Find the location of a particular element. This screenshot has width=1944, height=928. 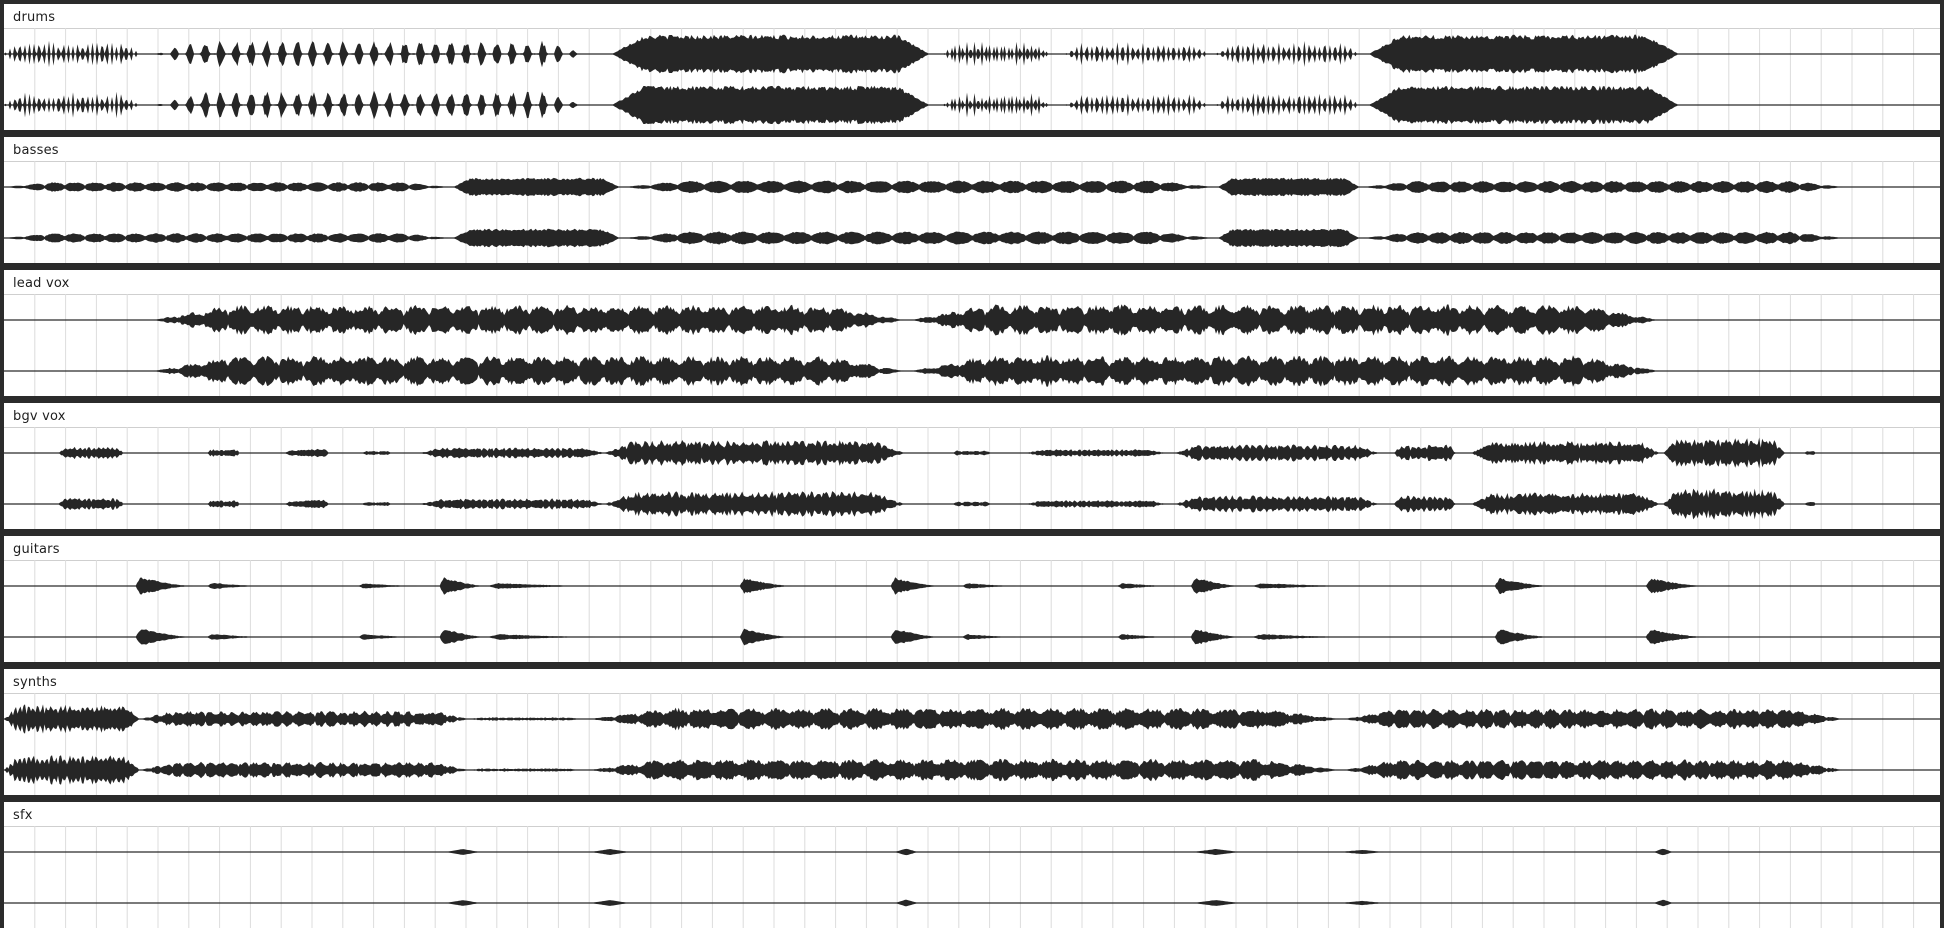

track-header: guitars is located at coordinates (972, 548).